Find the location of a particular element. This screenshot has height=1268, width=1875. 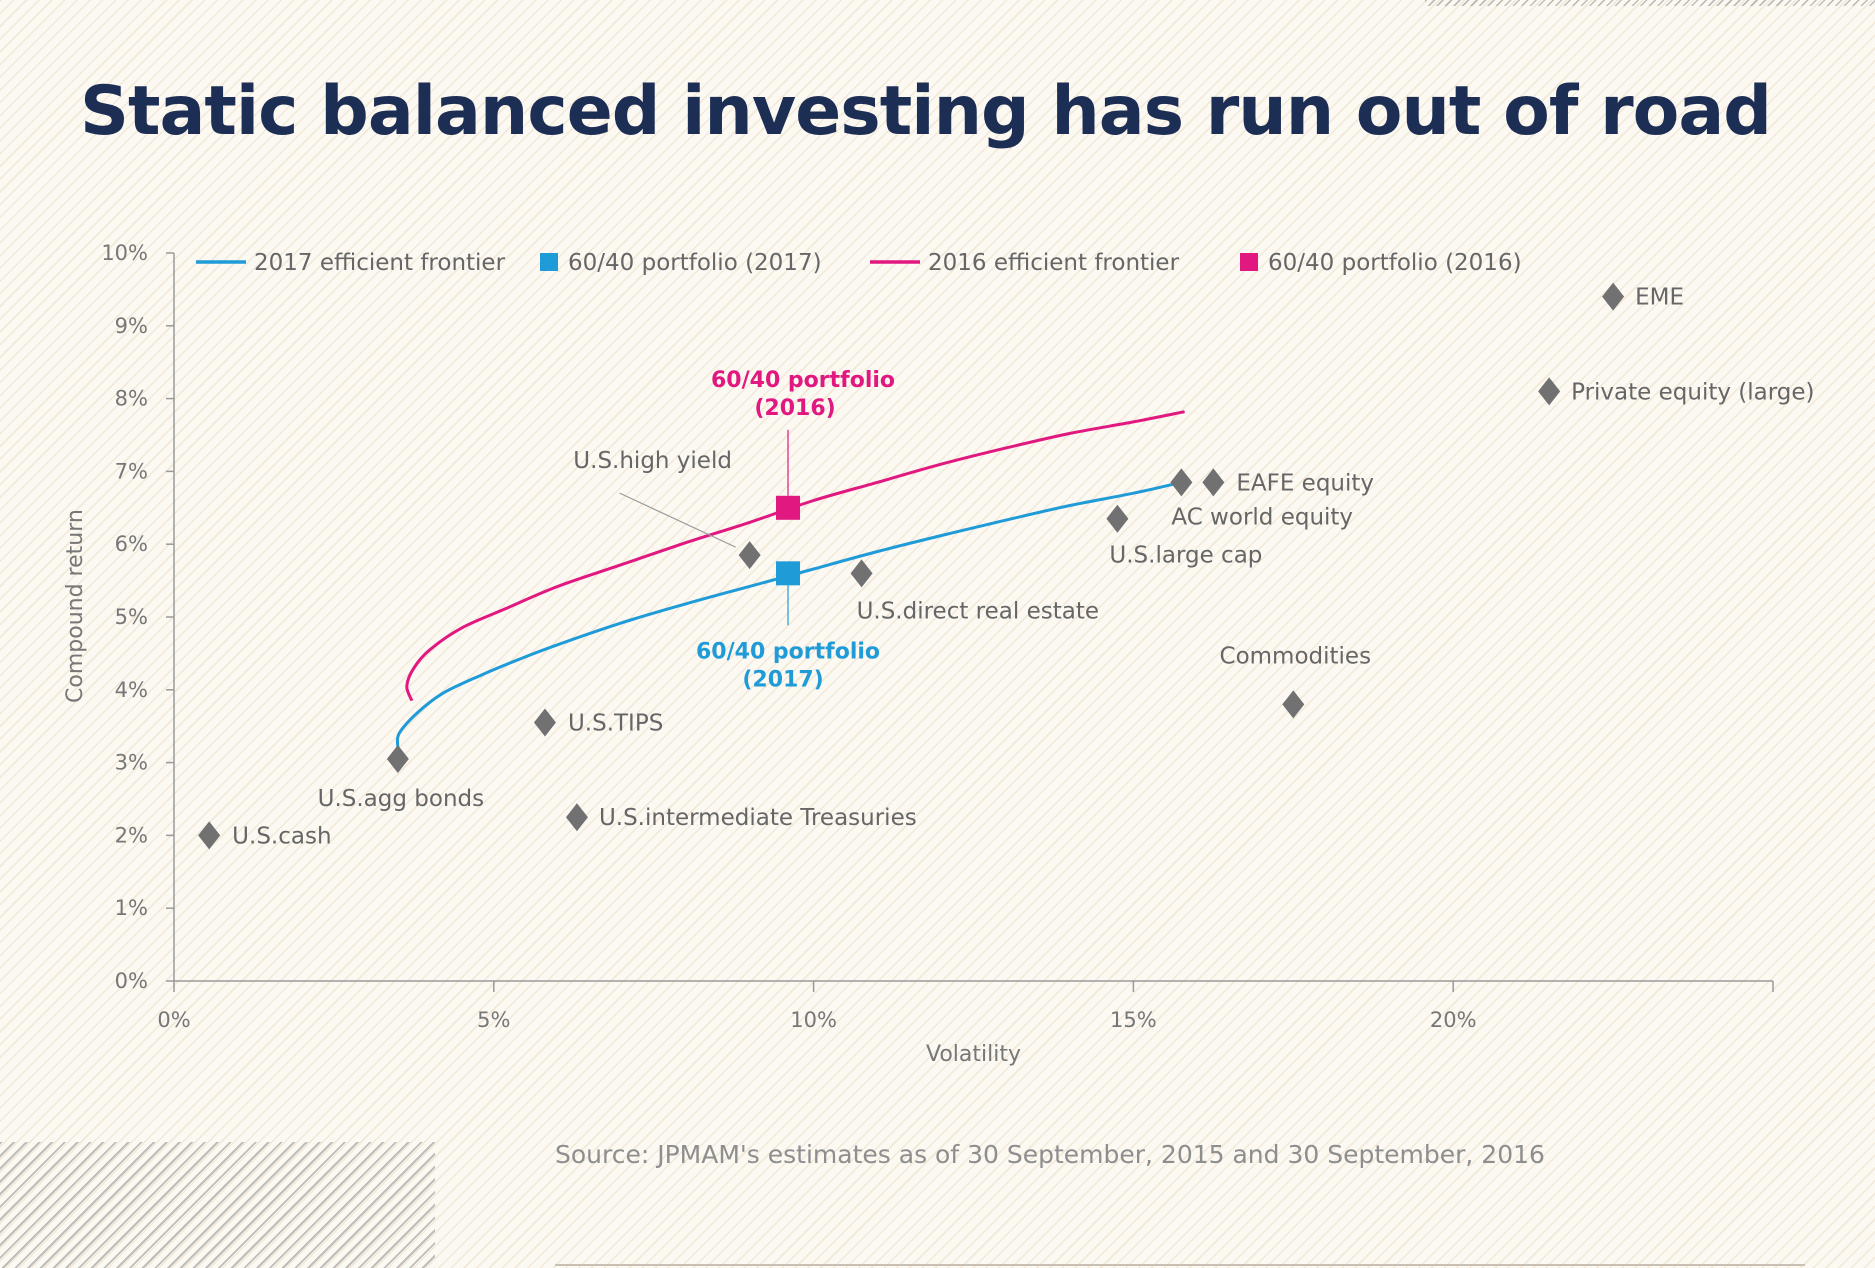

asset-label: U.S.agg bonds is located at coordinates (401, 799).